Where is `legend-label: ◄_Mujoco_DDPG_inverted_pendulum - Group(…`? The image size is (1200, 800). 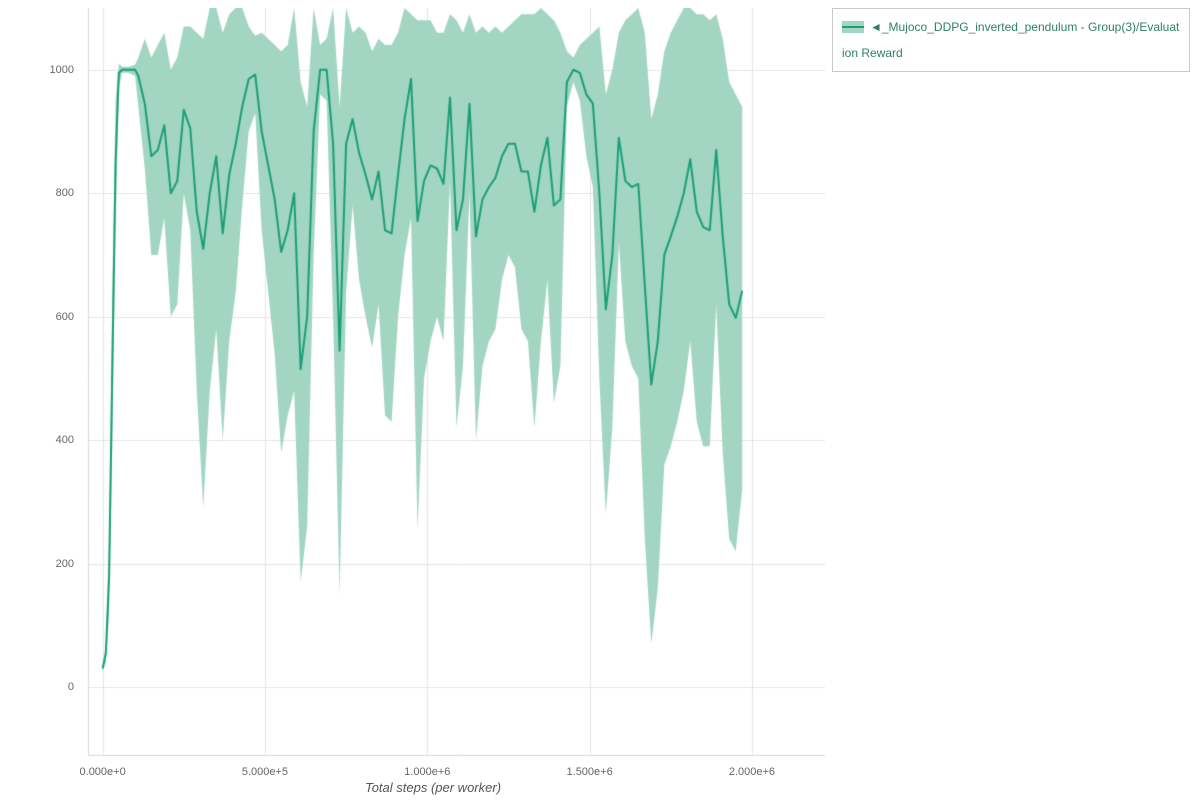
legend-label: ◄_Mujoco_DDPG_inverted_pendulum - Group(… is located at coordinates (1011, 40).